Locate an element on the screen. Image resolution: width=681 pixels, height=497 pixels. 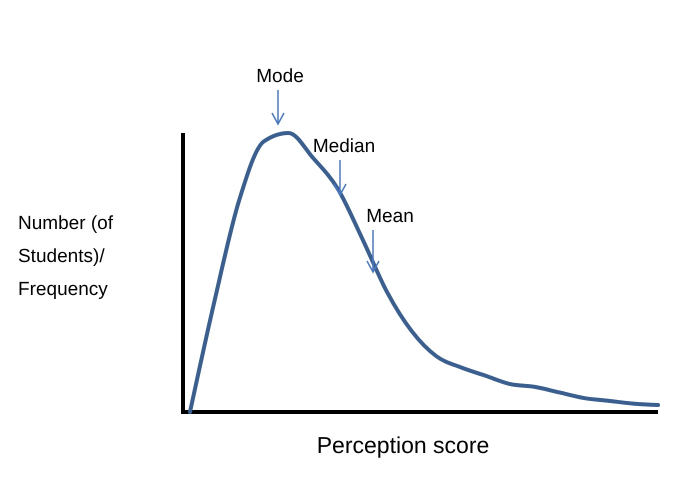
annotation: Mean is located at coordinates (390, 216).